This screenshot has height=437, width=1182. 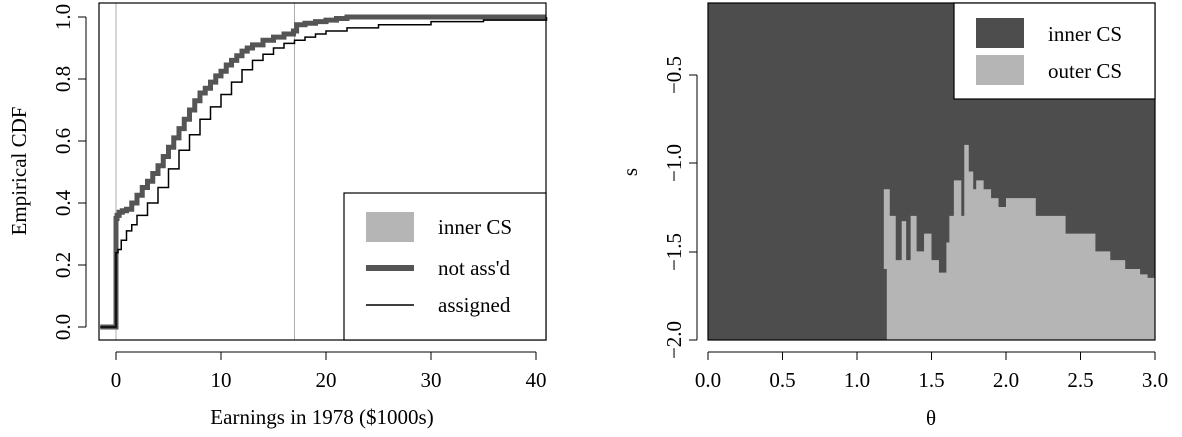 What do you see at coordinates (116, 380) in the screenshot?
I see `cdf-x-tick-label: 0` at bounding box center [116, 380].